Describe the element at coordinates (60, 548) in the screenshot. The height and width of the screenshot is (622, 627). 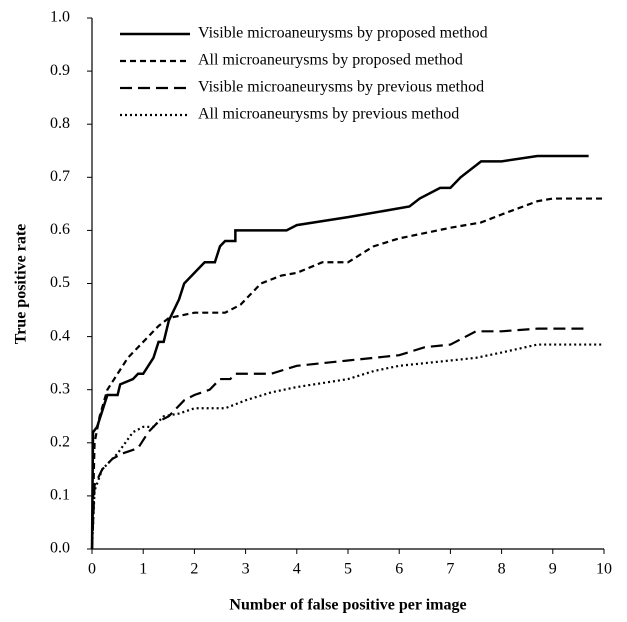
I see `y-tick-label: 0.0` at that location.